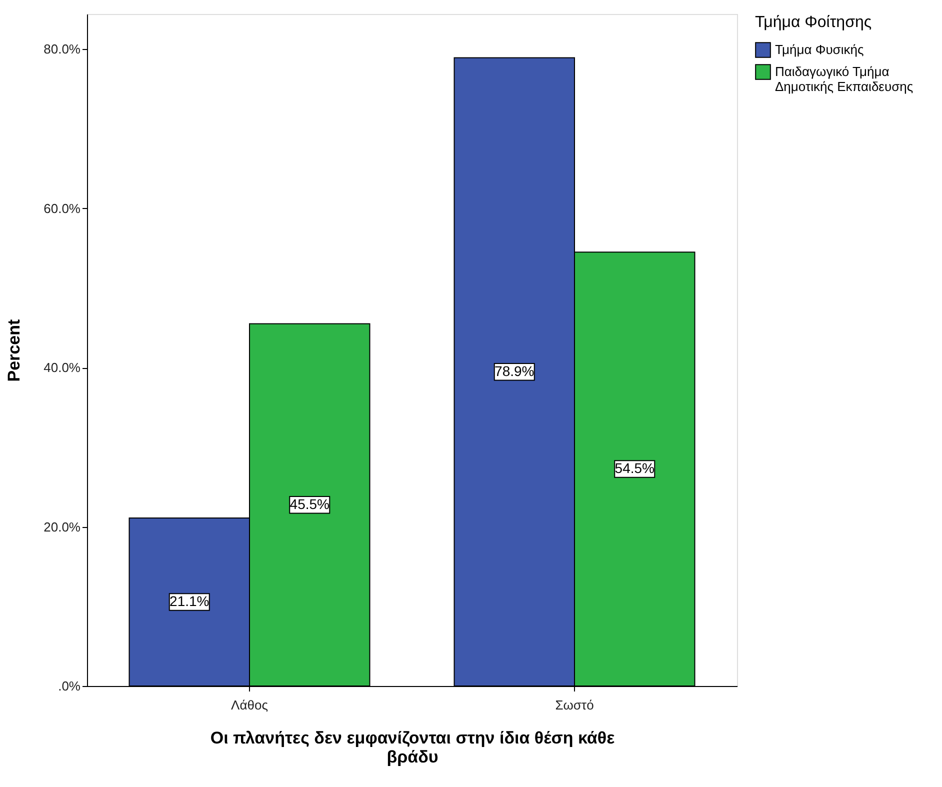 The height and width of the screenshot is (787, 942). What do you see at coordinates (514, 370) in the screenshot?
I see `data-label: 78.9%` at bounding box center [514, 370].